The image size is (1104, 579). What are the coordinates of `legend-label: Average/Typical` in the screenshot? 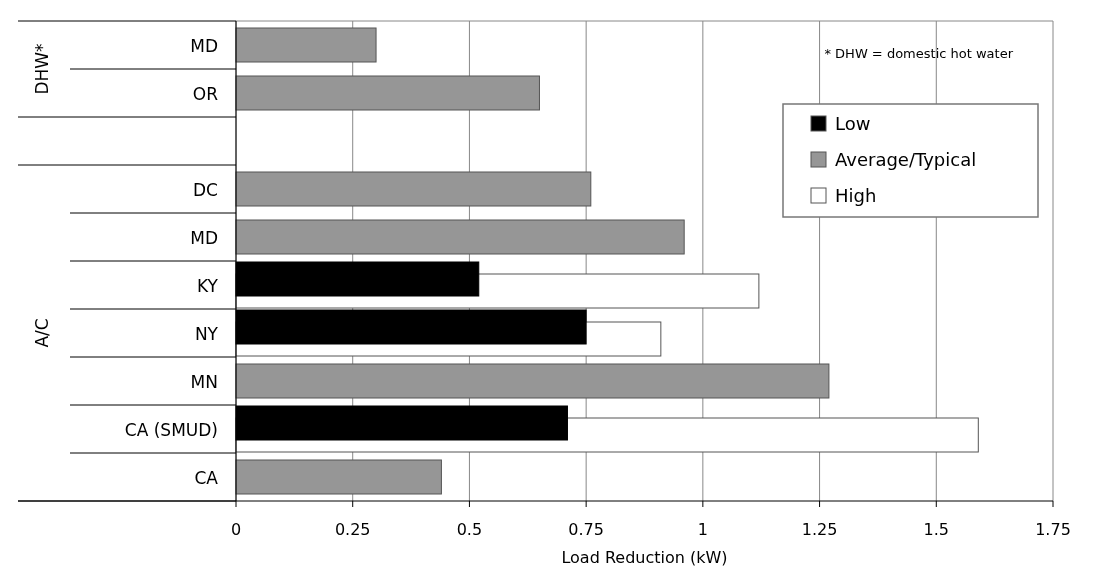 It's located at (906, 159).